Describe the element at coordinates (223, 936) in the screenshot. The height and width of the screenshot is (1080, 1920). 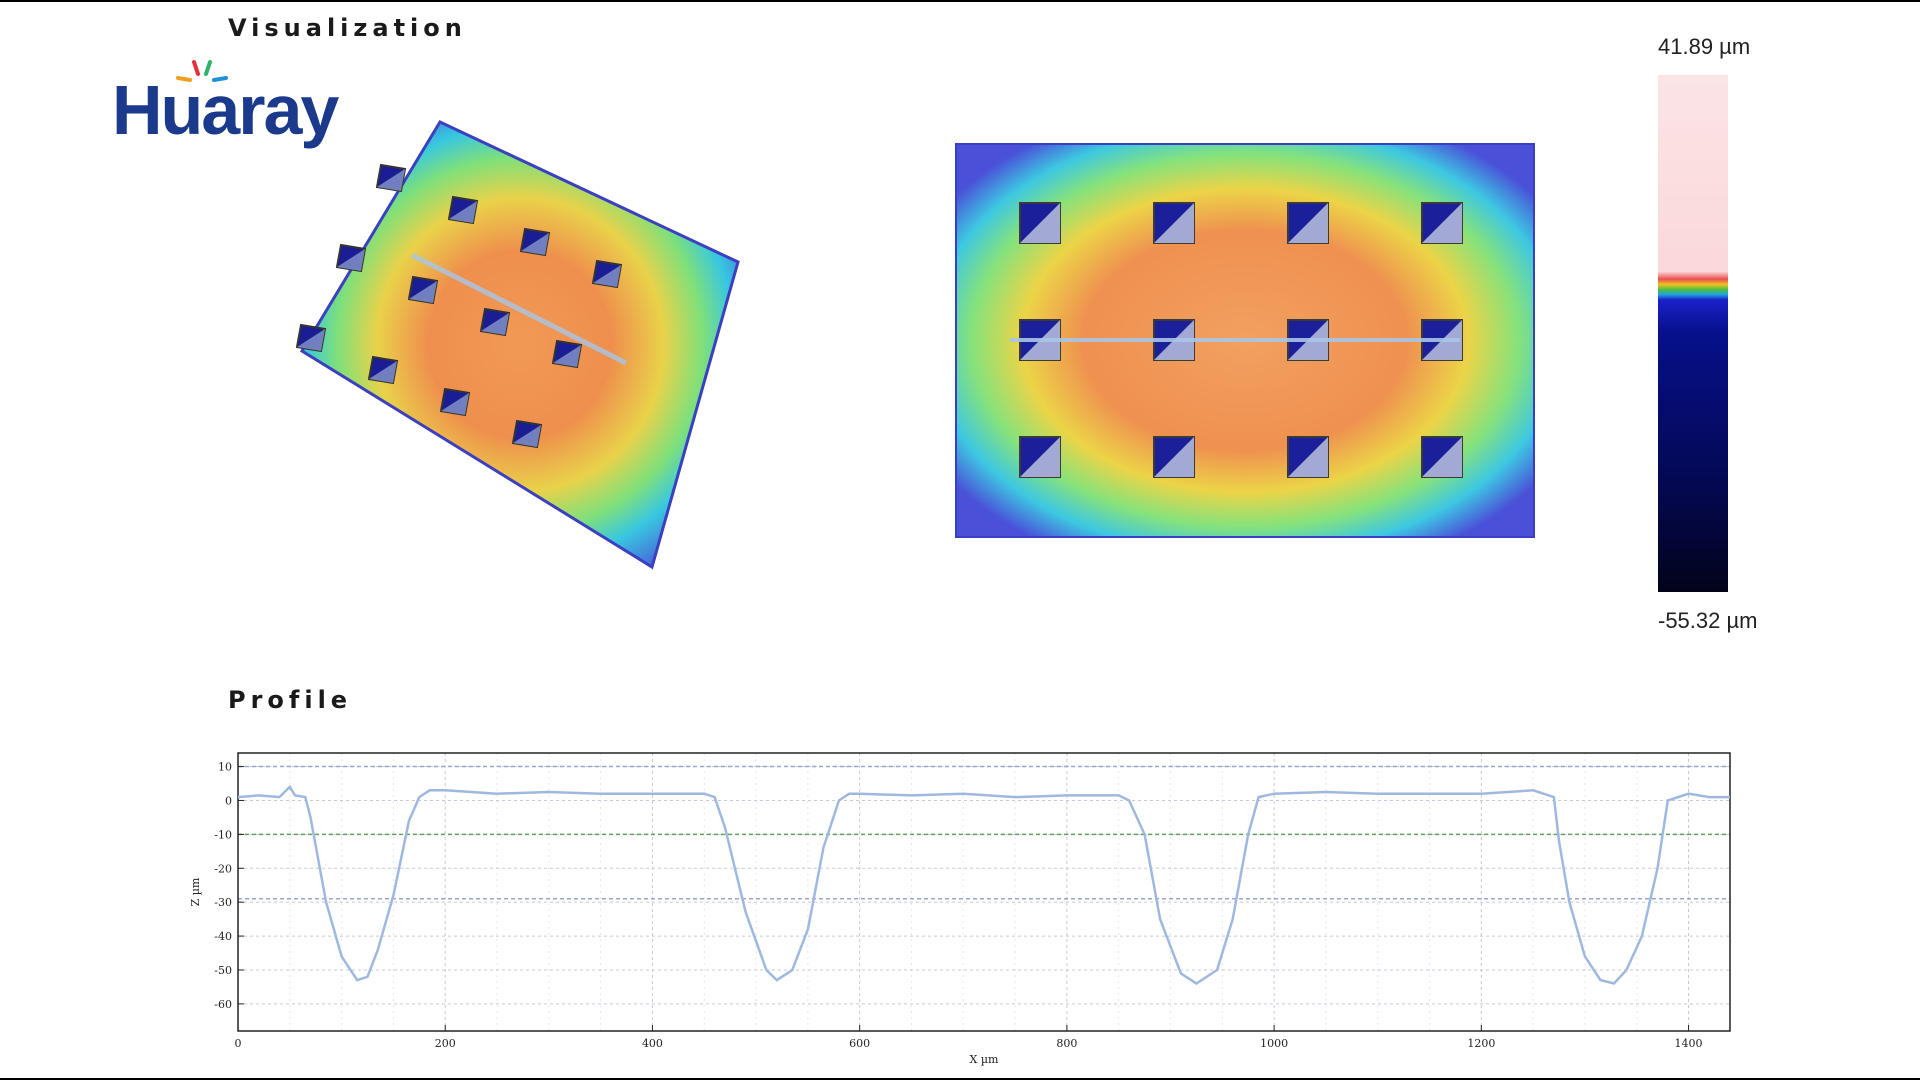
I see `y-tick-label: -40` at that location.